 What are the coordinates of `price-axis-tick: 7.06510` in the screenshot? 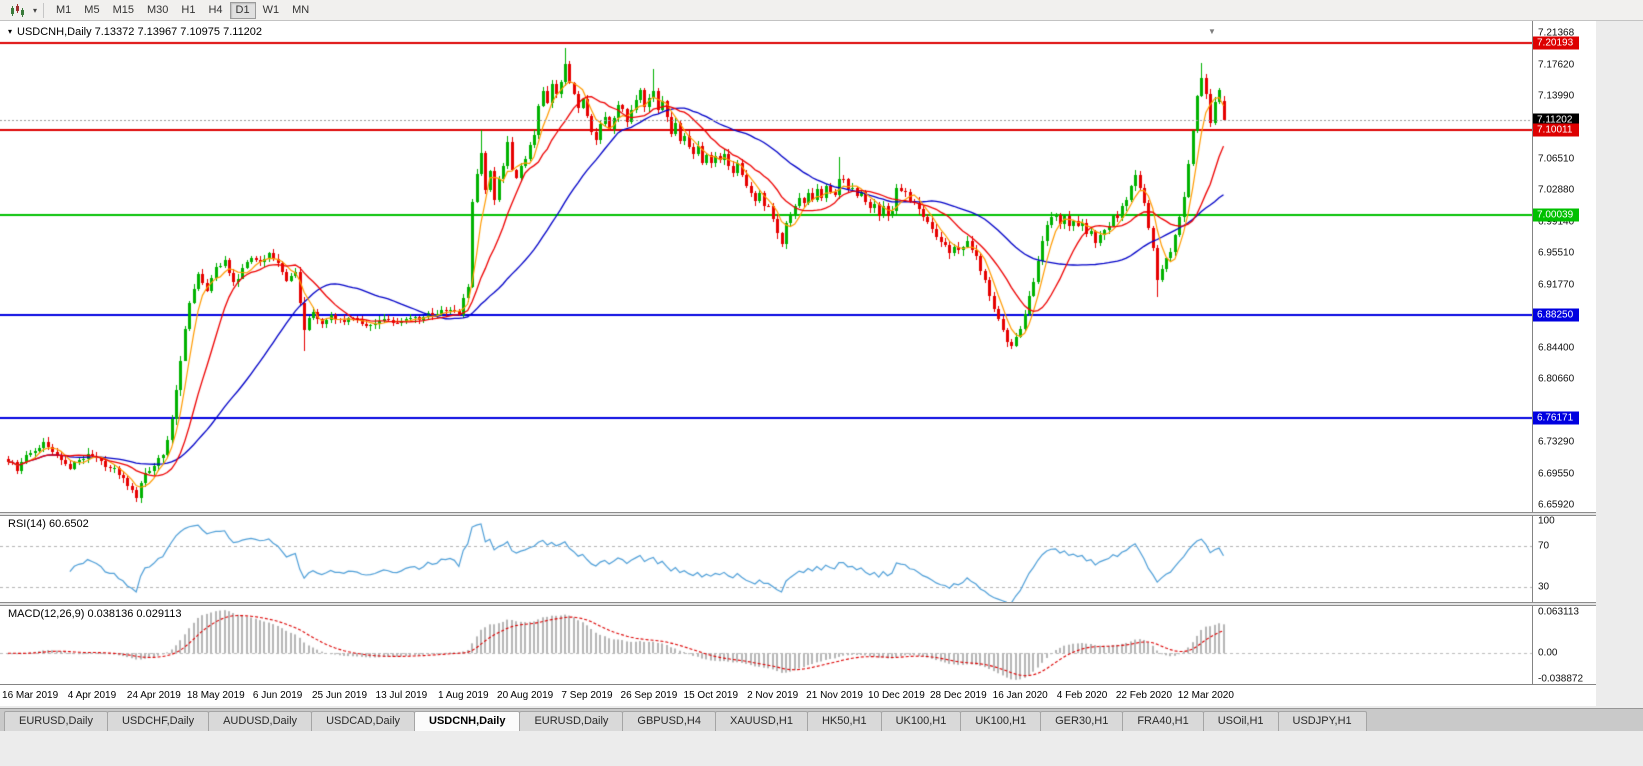 It's located at (1556, 159).